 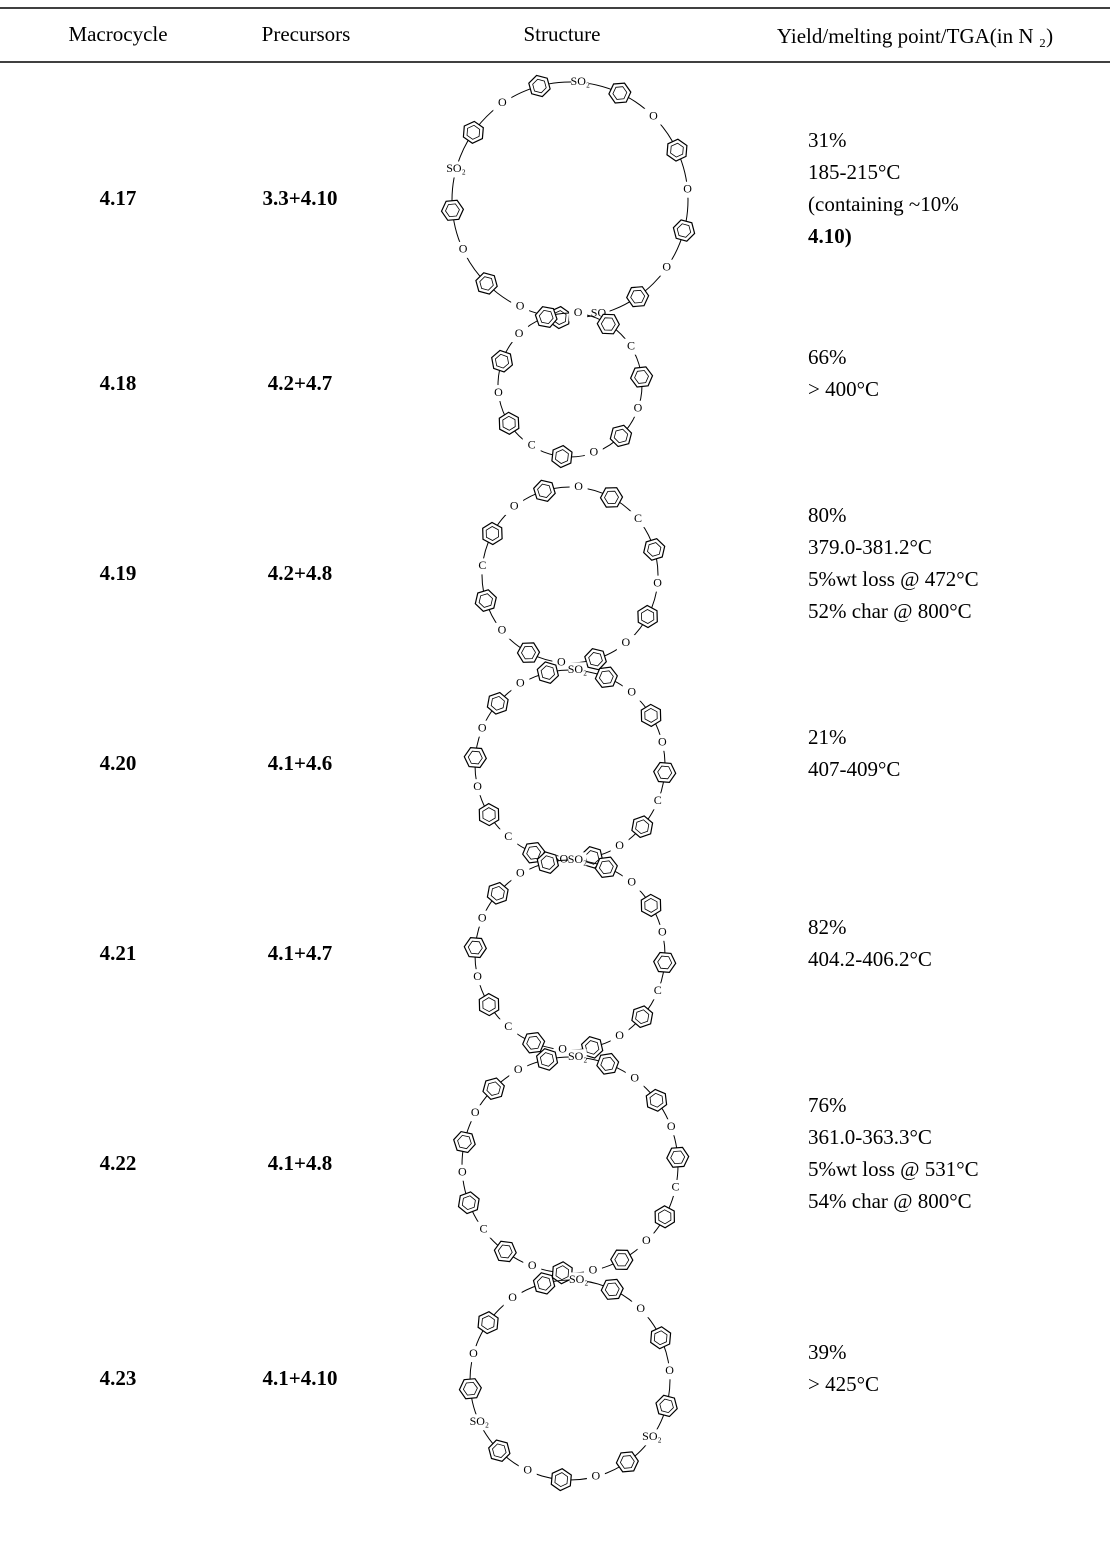 What do you see at coordinates (830, 236) in the screenshot?
I see `yield-line: 4.10)` at bounding box center [830, 236].